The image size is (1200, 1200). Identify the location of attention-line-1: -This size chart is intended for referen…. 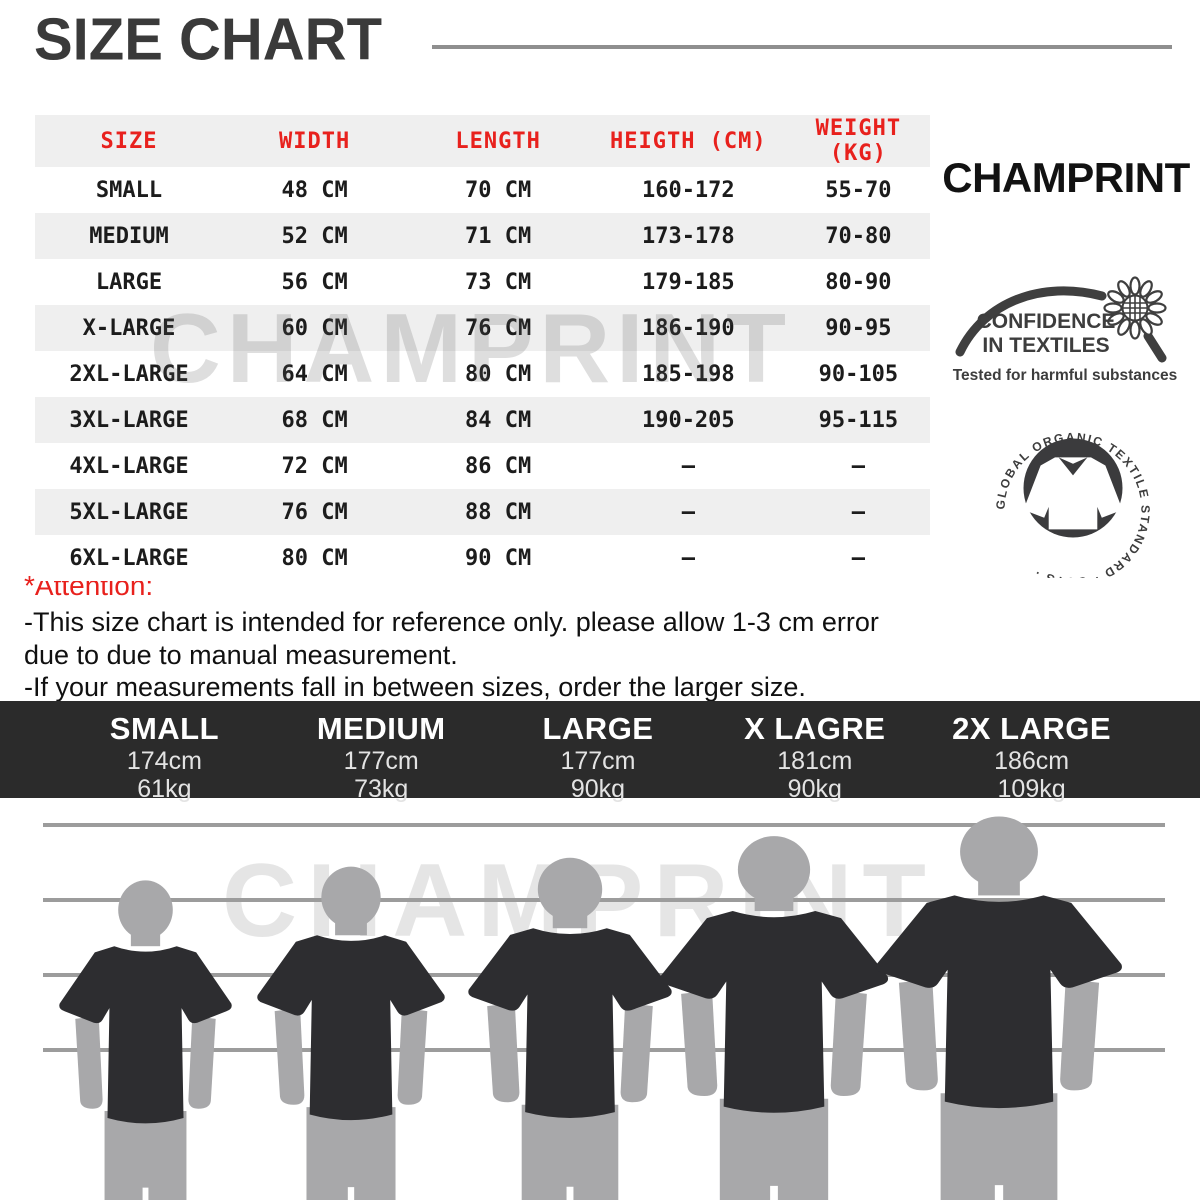
(451, 622).